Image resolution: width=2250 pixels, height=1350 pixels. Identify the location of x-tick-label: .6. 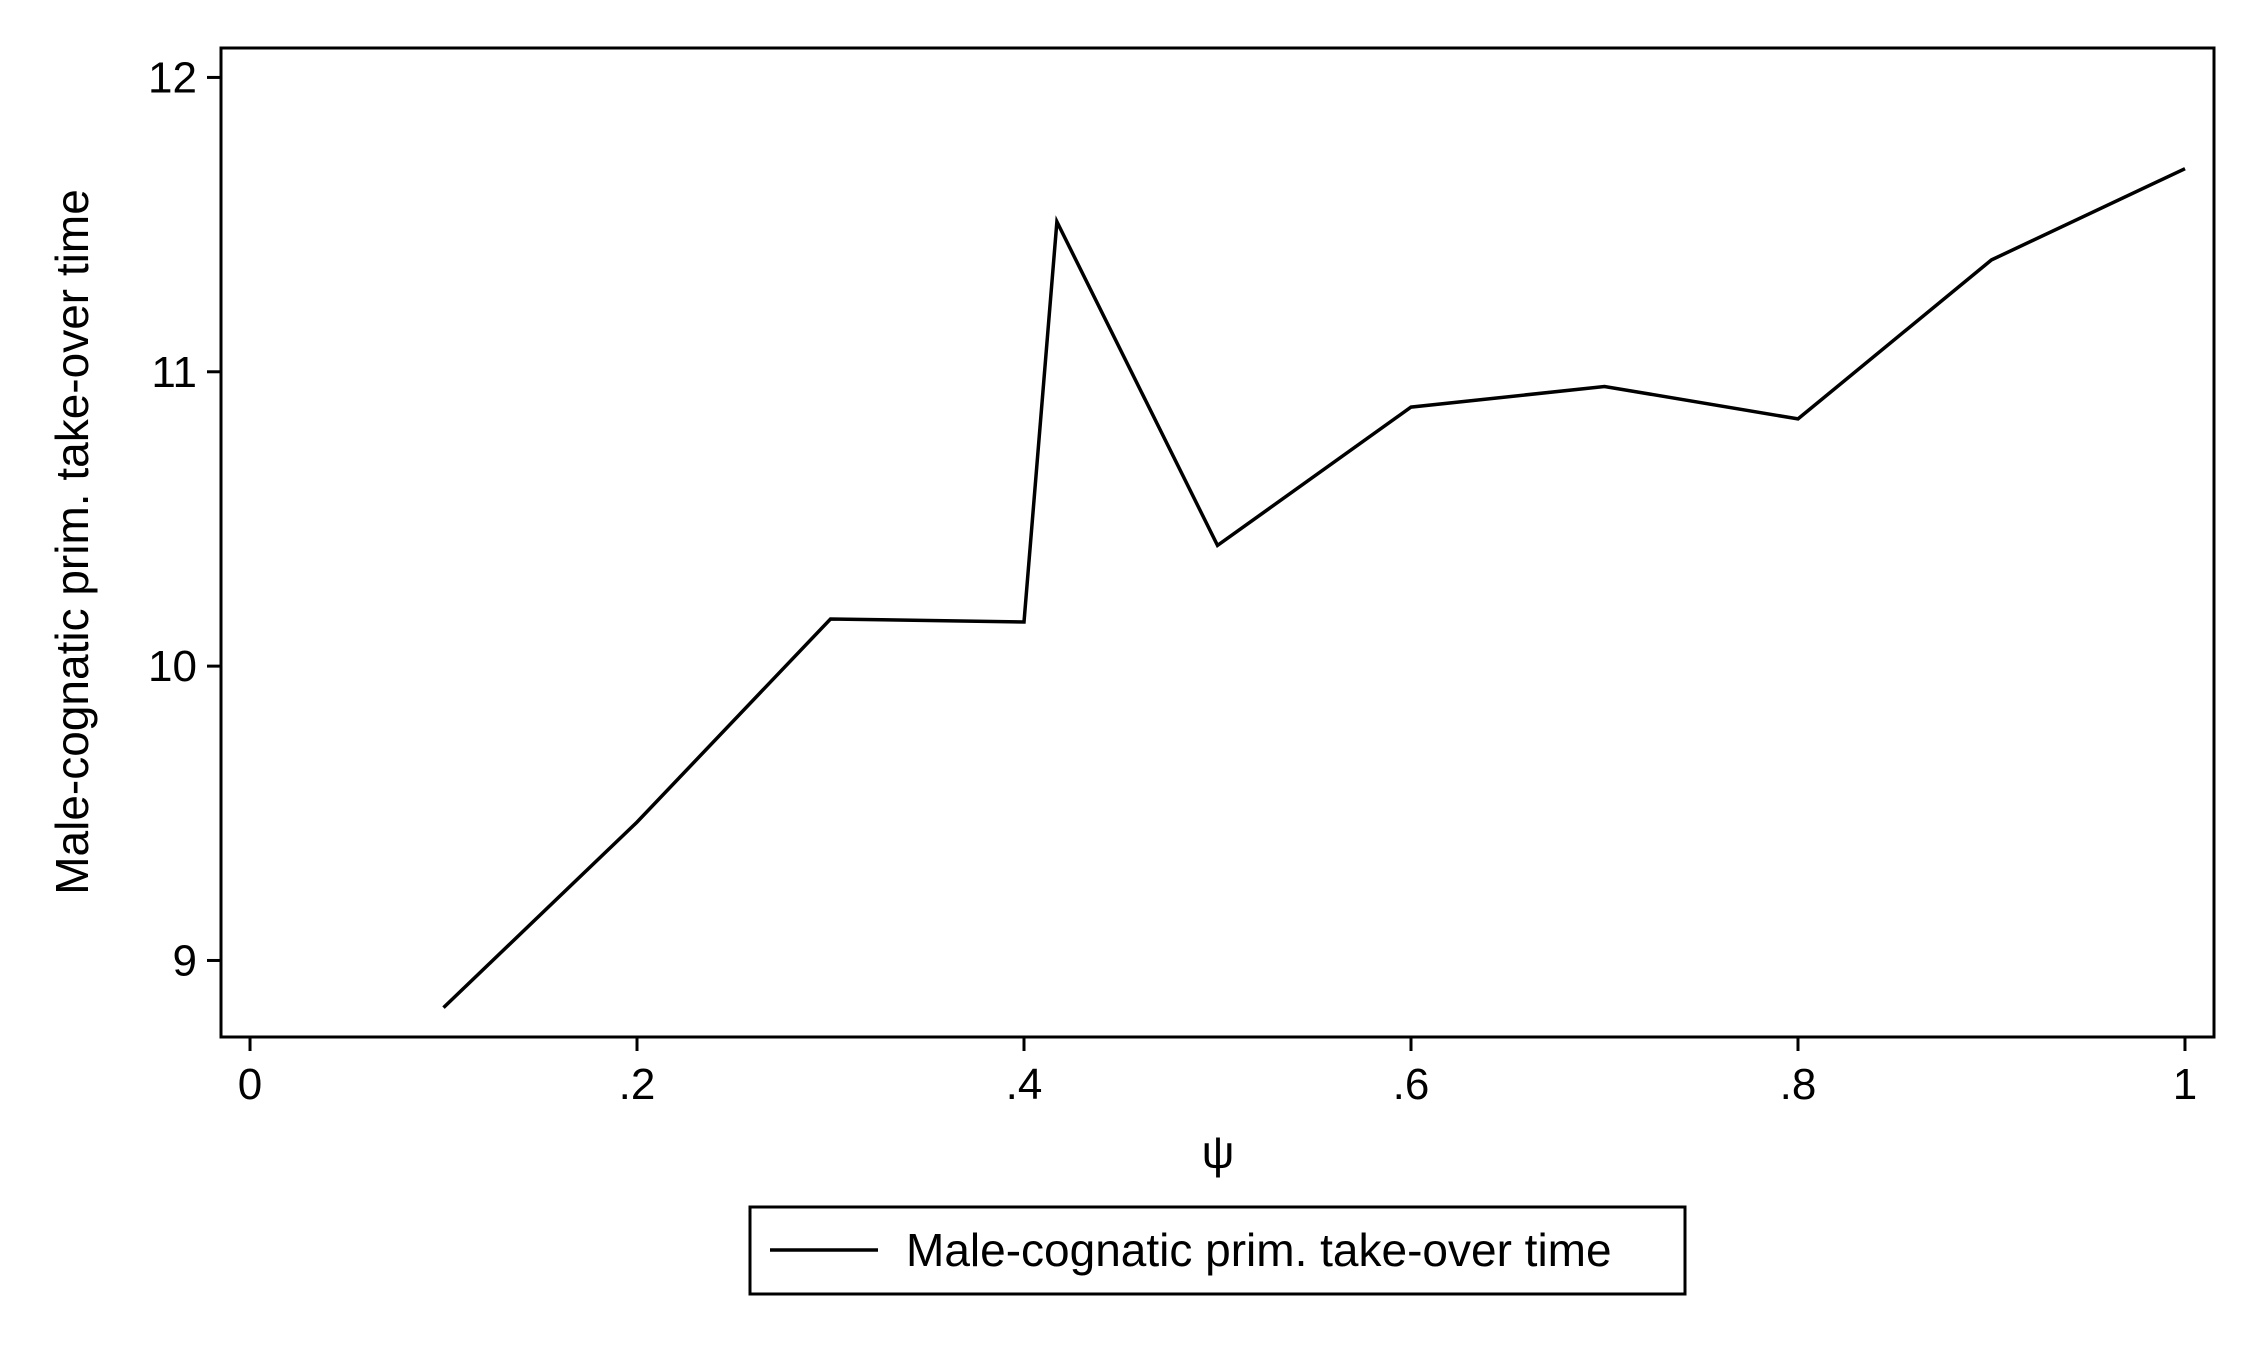
(1411, 1084).